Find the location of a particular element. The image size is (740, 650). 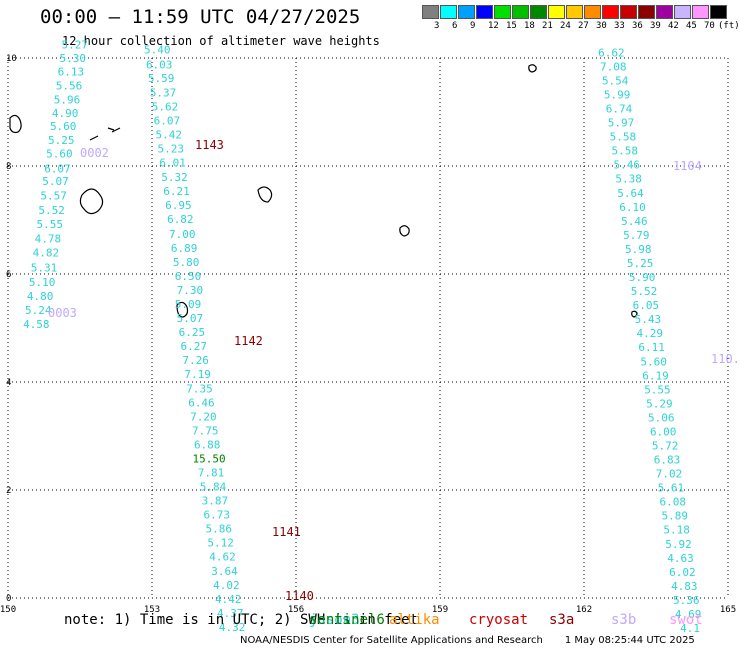

y-tick-label: 2 is located at coordinates (8, 491).